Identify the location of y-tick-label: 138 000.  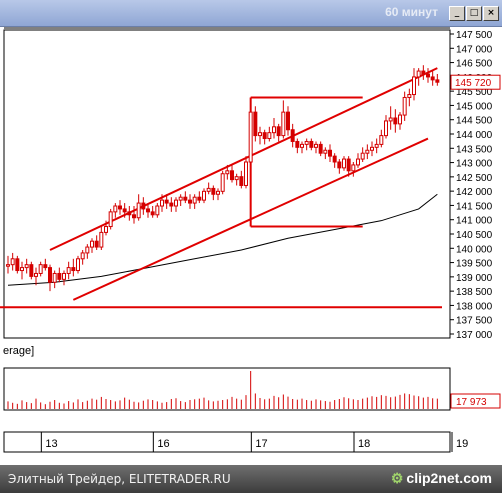
(474, 306).